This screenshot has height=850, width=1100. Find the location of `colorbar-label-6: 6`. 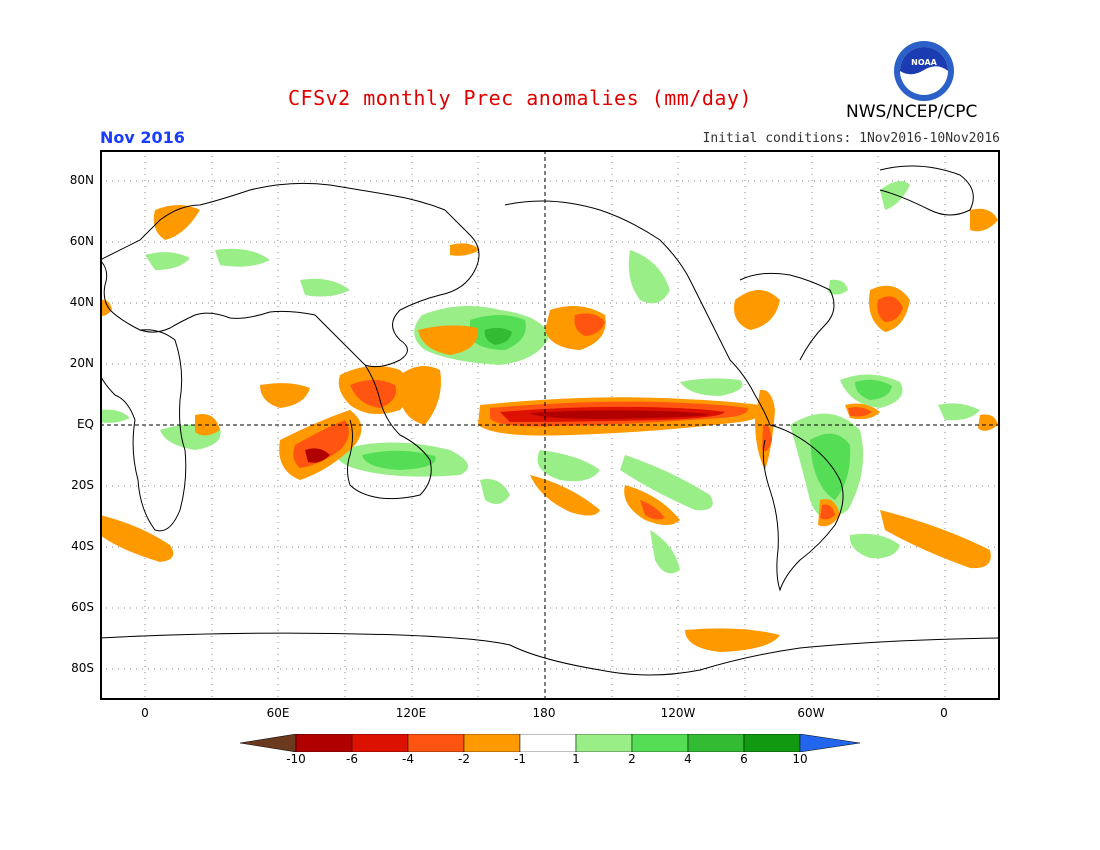

colorbar-label-6: 6 is located at coordinates (744, 759).